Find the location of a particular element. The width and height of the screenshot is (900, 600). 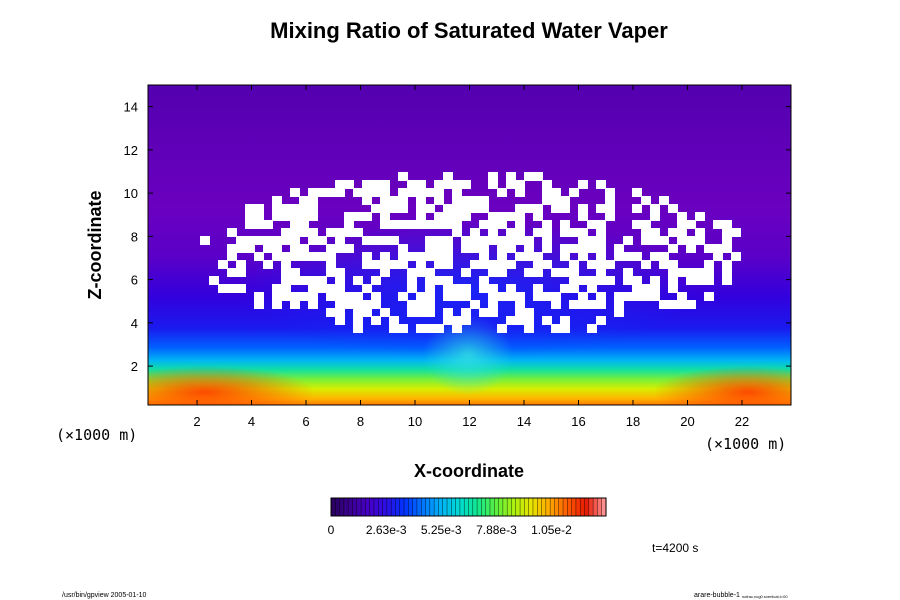

warm-region-right is located at coordinates (722, 385).